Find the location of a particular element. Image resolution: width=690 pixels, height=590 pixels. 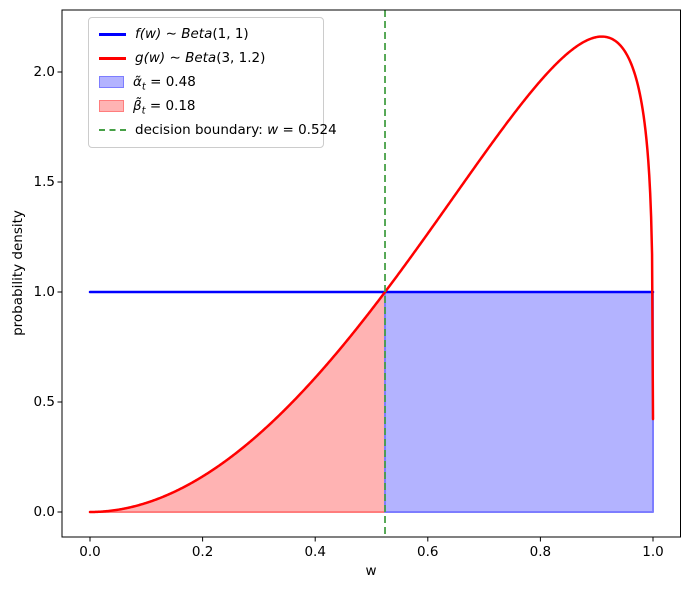

x-tick-label: 0.4 is located at coordinates (315, 552).